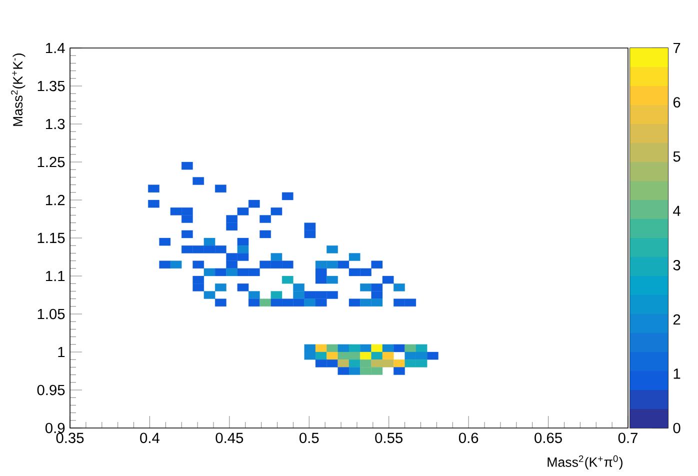 The height and width of the screenshot is (476, 698). I want to click on x-tick-label: 0.7, so click(628, 438).